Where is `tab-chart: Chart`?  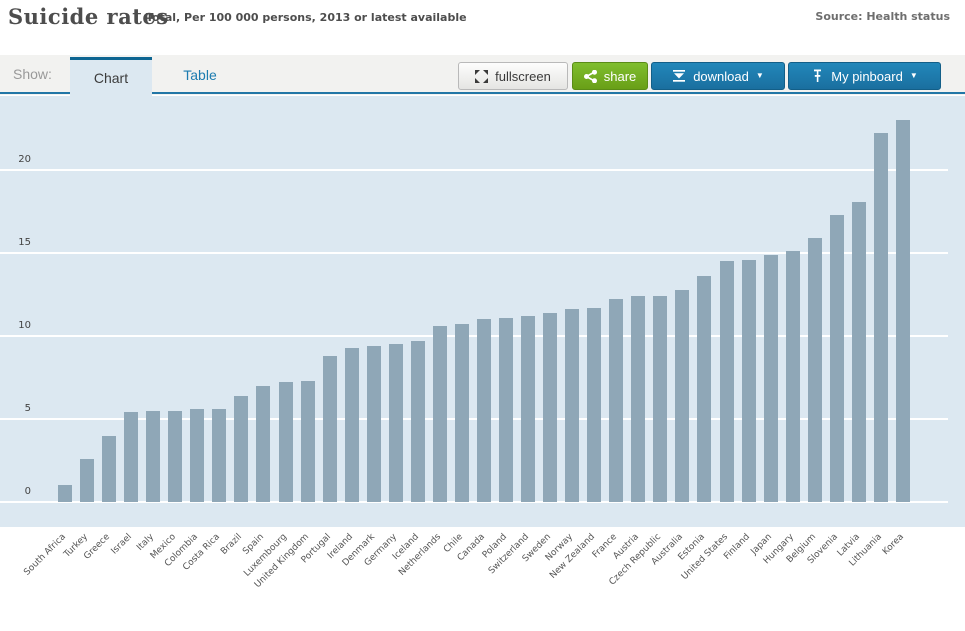
tab-chart: Chart is located at coordinates (111, 76).